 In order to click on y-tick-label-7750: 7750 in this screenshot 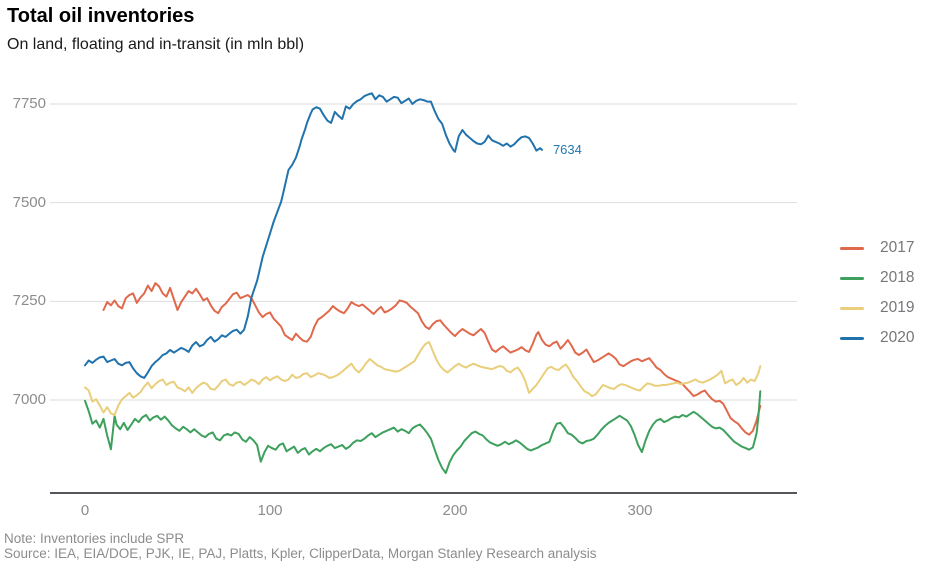, I will do `click(29, 103)`.